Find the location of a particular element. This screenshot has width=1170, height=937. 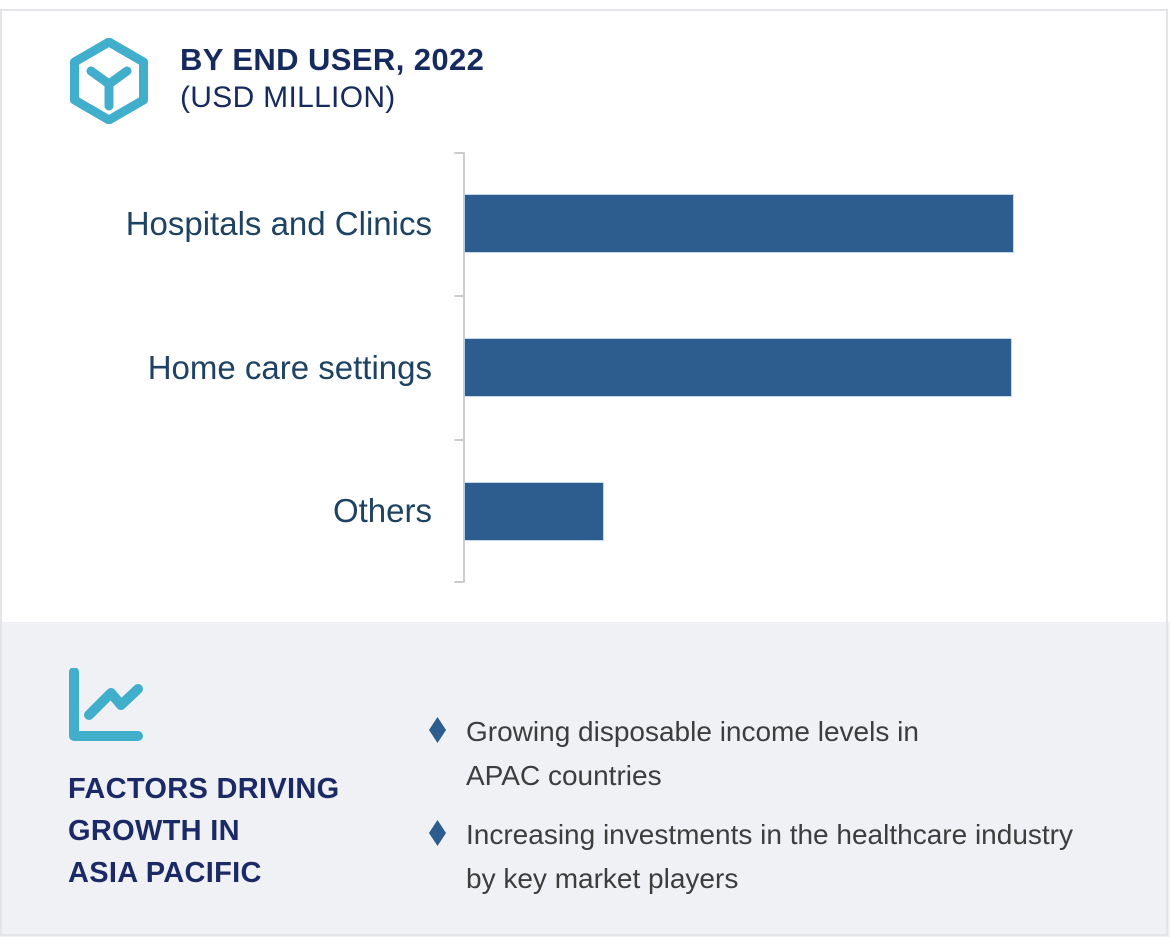

y-axis-line is located at coordinates (464, 367).